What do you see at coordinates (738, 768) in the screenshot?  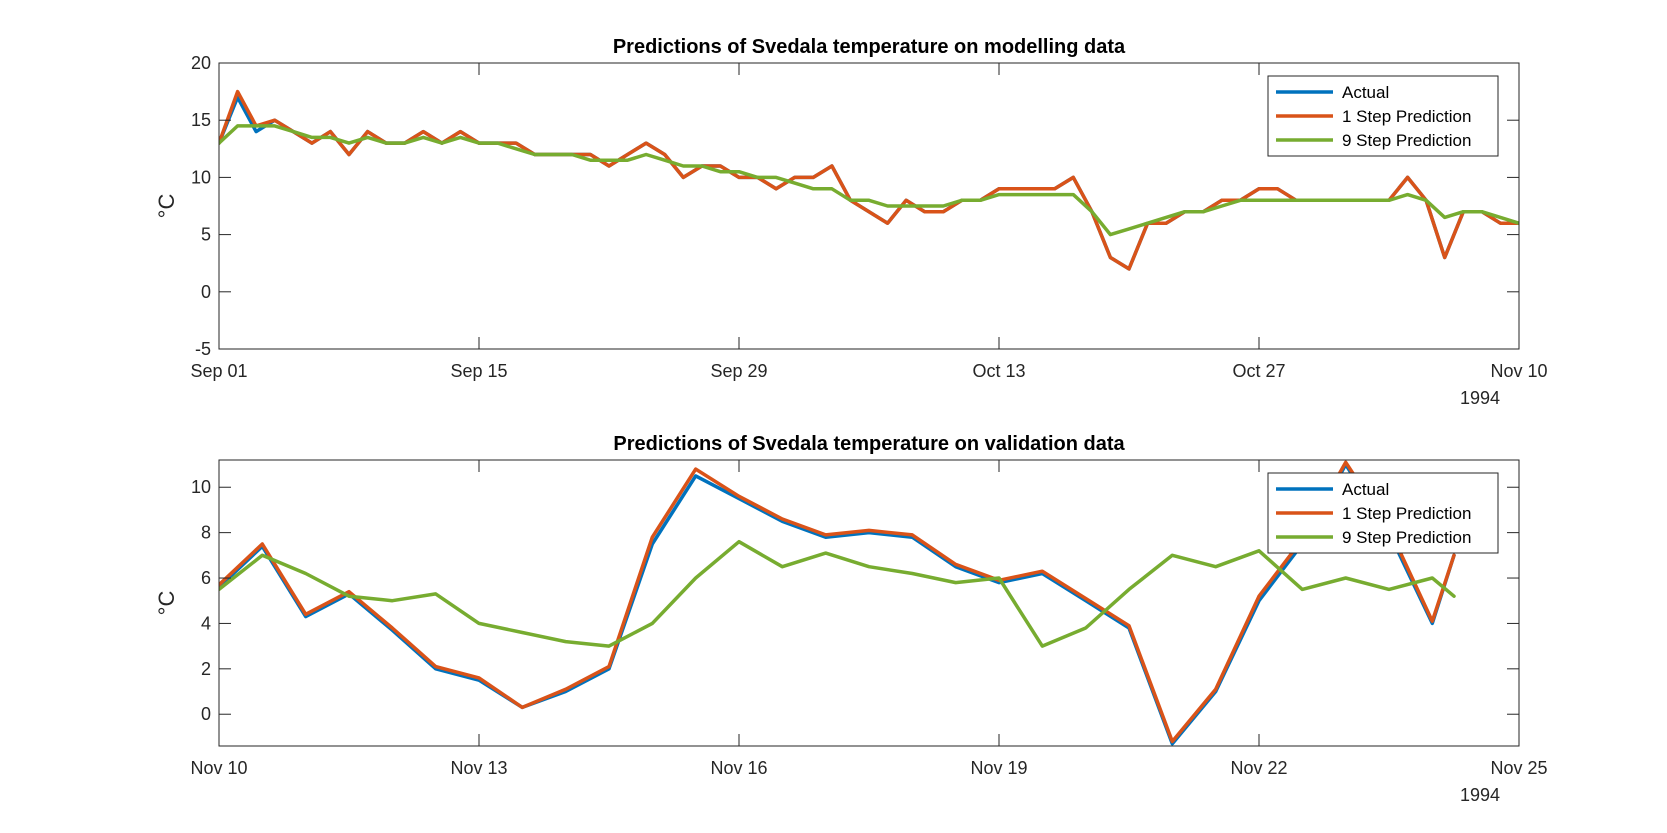 I see `x-tick-label: Nov 16` at bounding box center [738, 768].